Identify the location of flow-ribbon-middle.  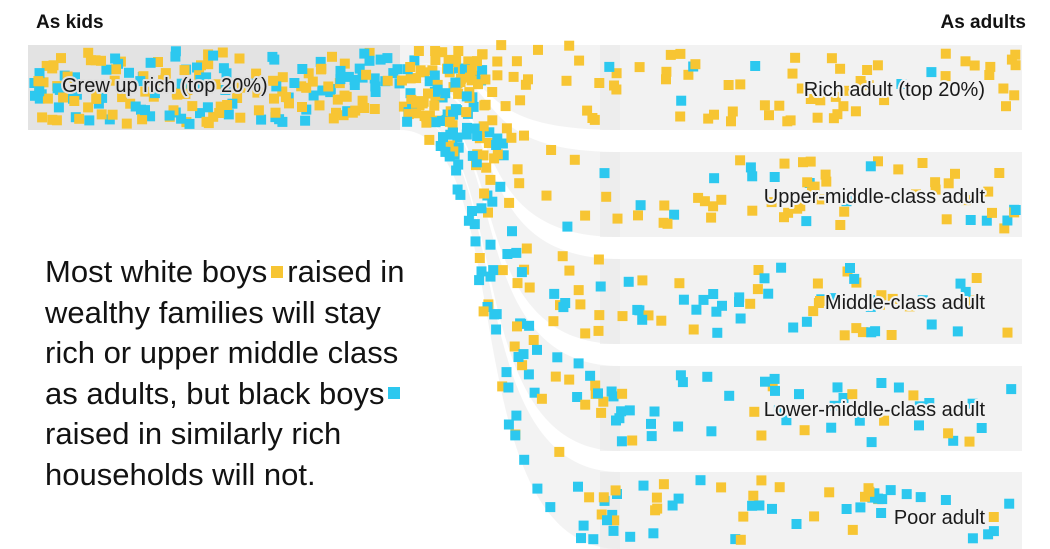
(510, 211).